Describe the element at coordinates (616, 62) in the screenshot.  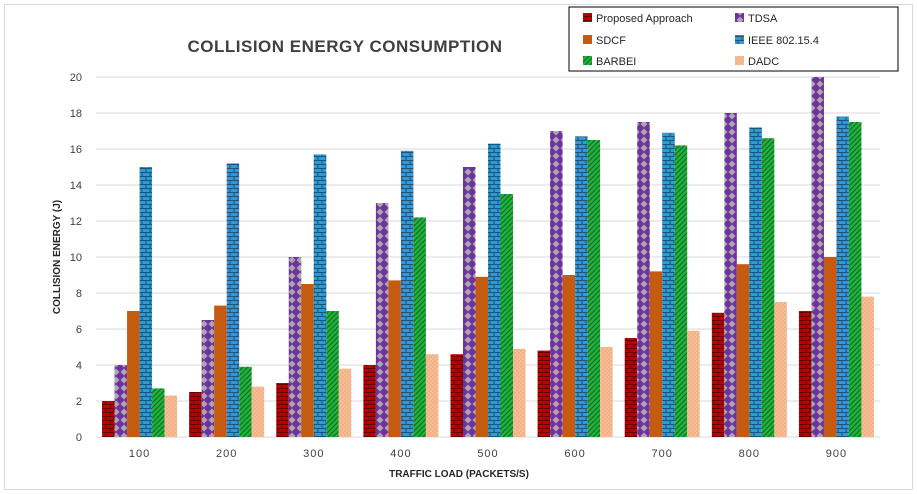
I see `legend-label: BARBEI` at that location.